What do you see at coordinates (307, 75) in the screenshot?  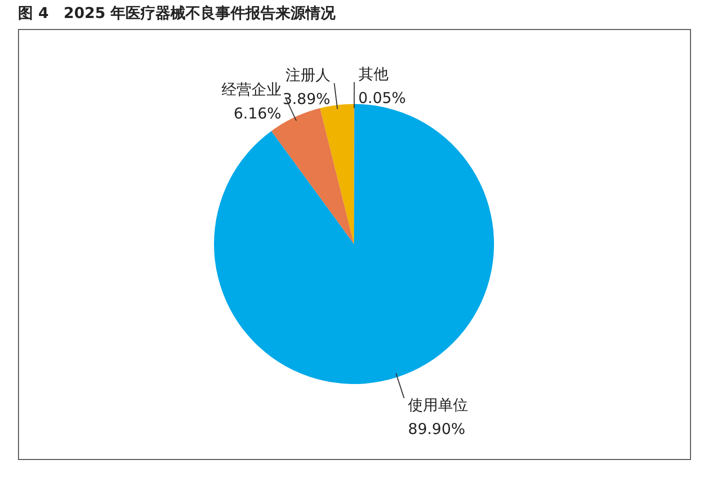 I see `slice-label: 注册人` at bounding box center [307, 75].